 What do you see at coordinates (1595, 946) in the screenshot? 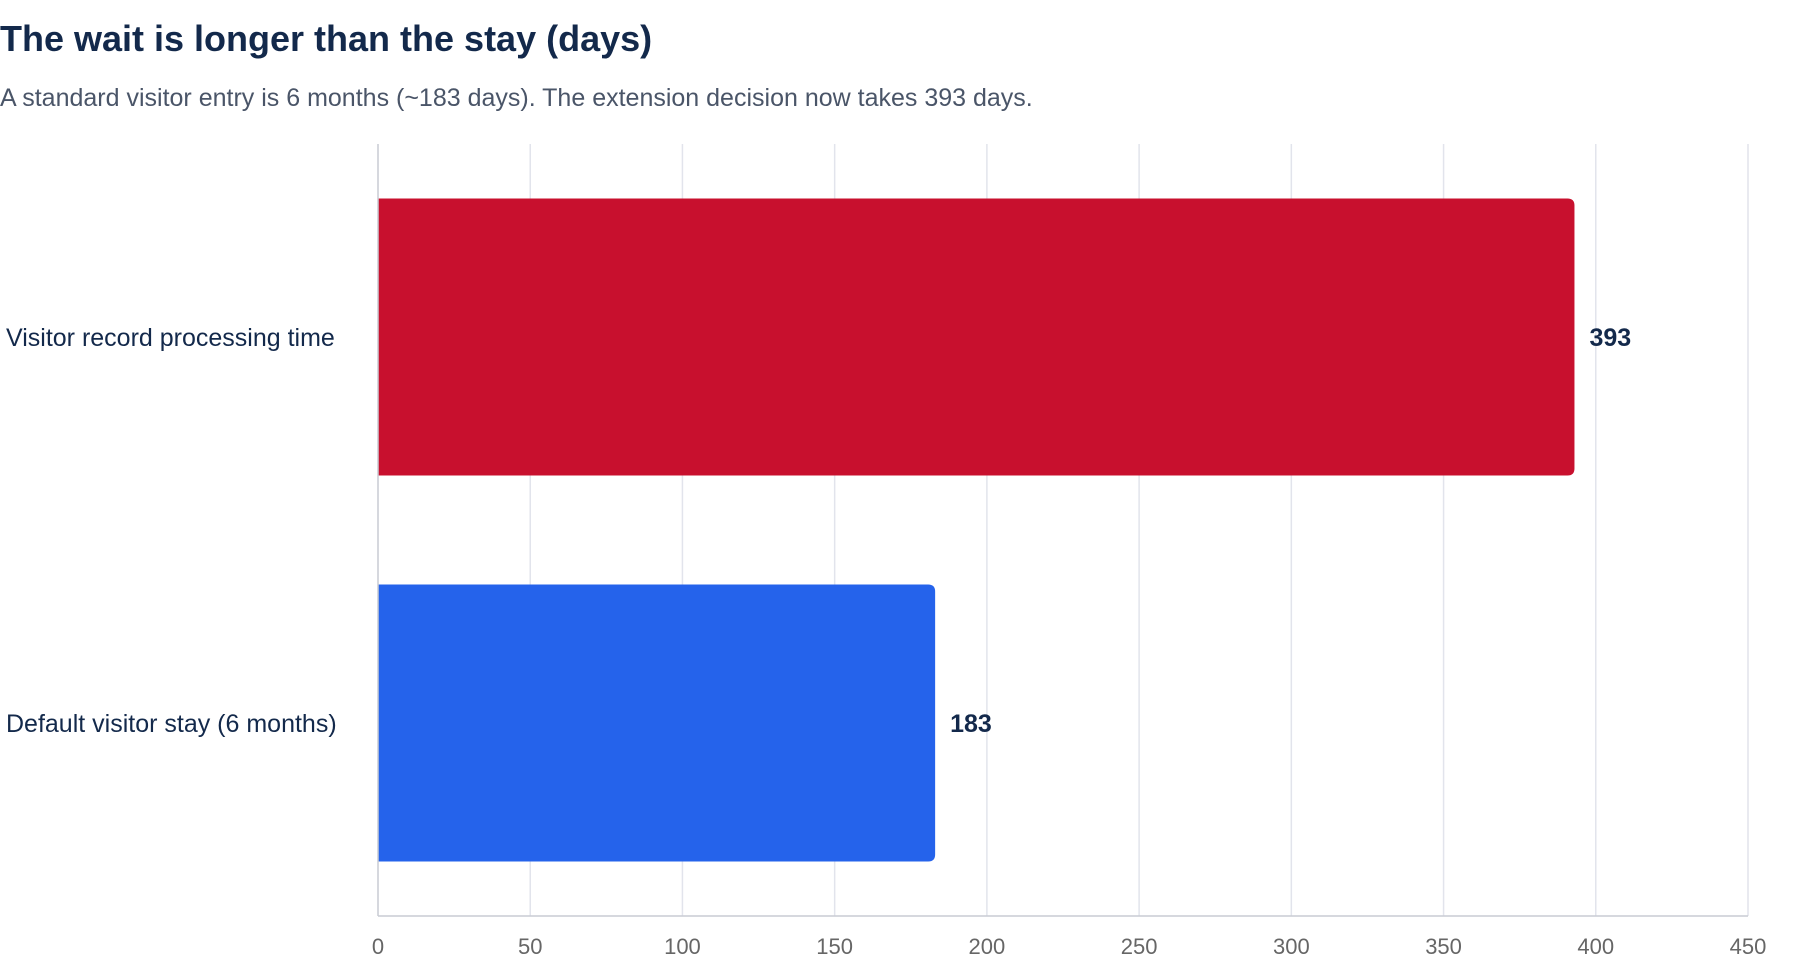
I see `x-tick-label-400: 400` at bounding box center [1595, 946].